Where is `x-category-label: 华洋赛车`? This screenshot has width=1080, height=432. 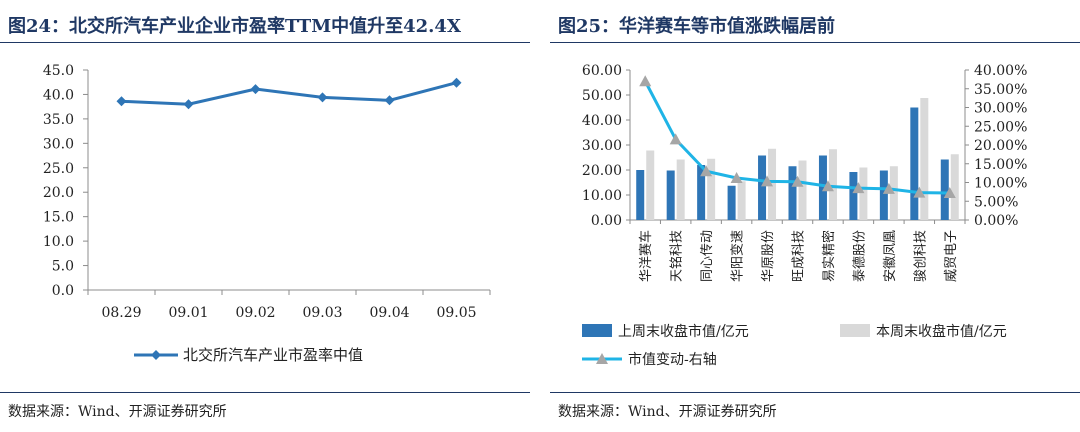 x-category-label: 华洋赛车 is located at coordinates (646, 256).